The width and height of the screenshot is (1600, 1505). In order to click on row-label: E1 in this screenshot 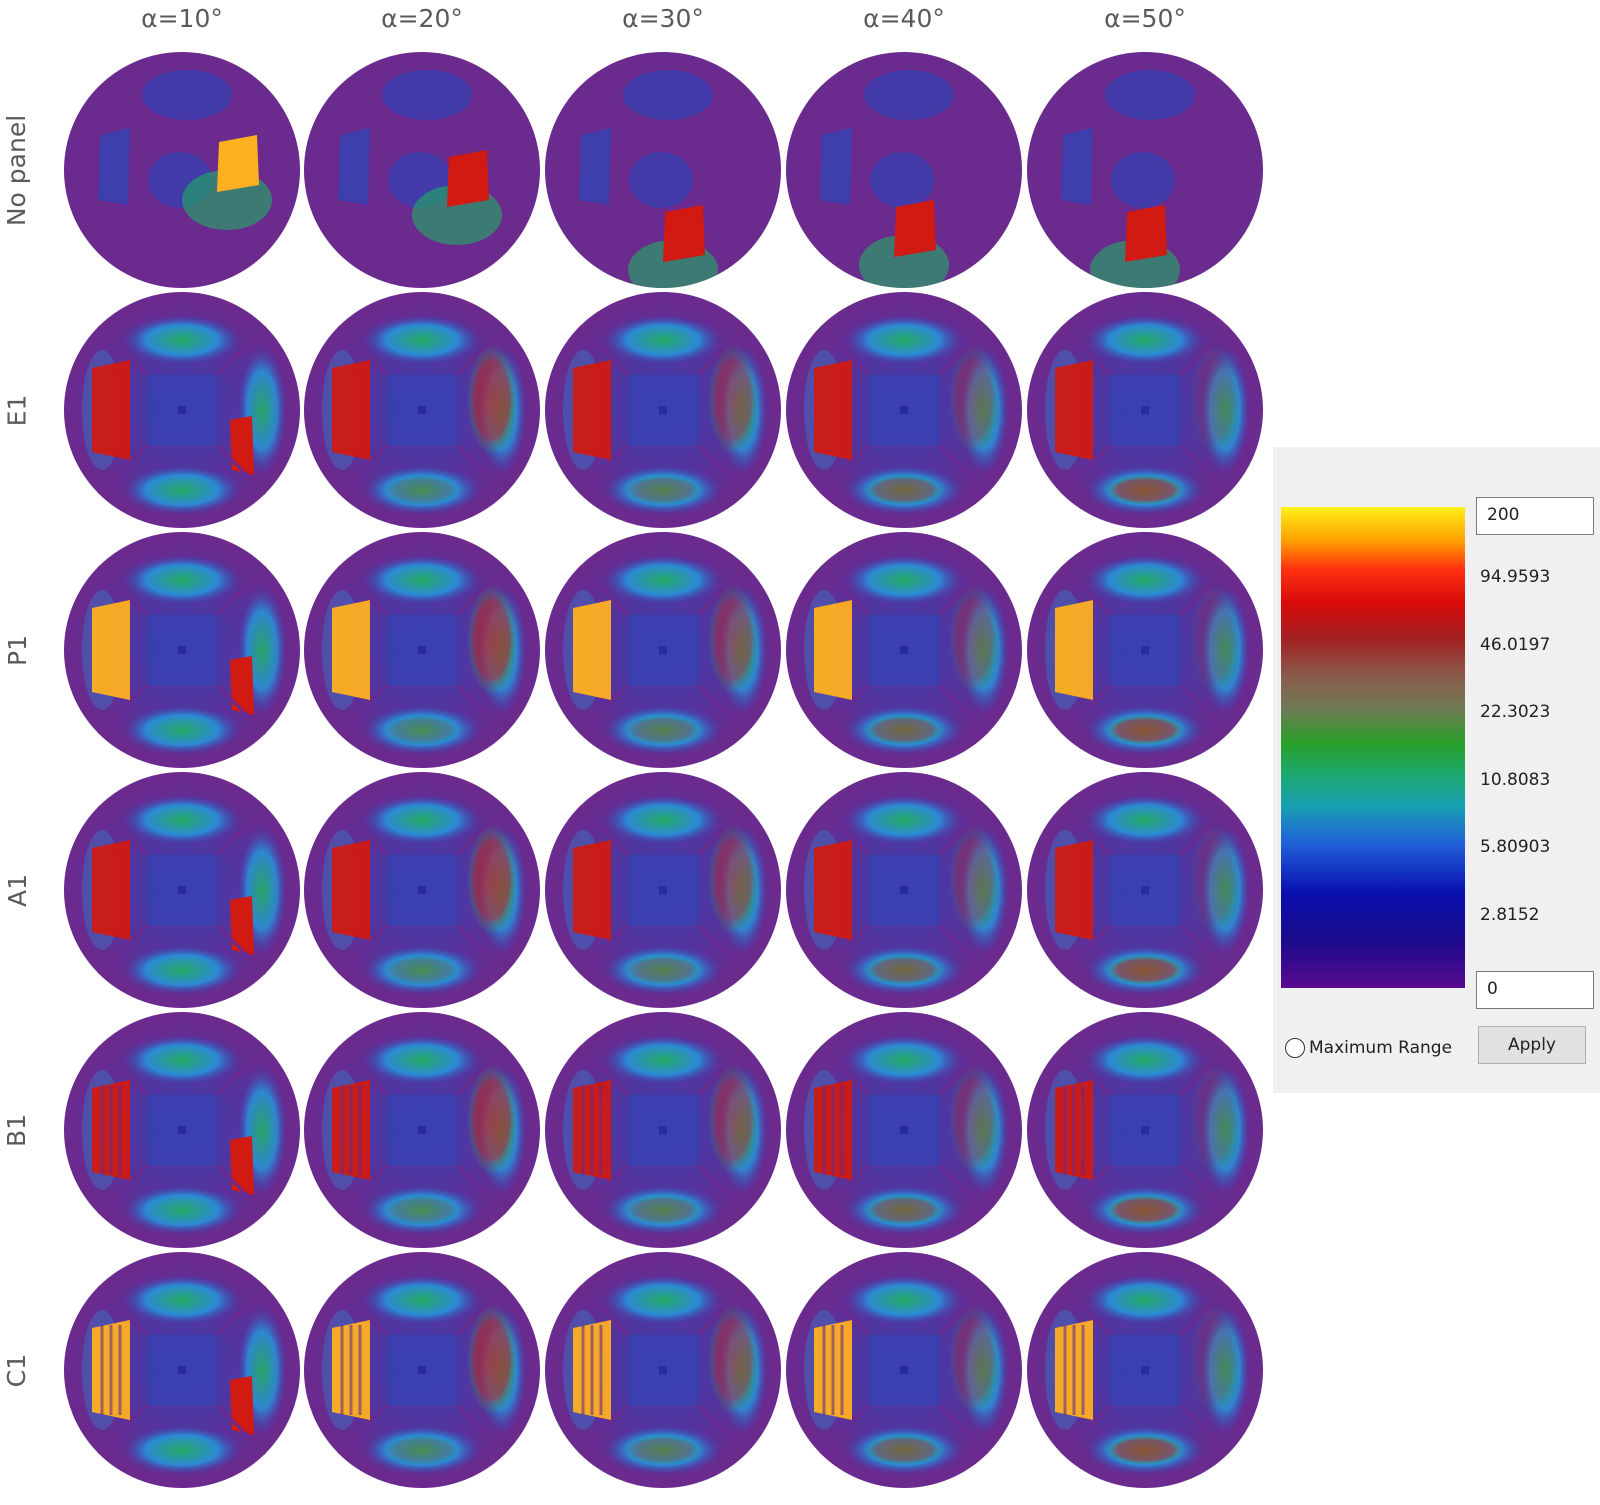, I will do `click(17, 410)`.